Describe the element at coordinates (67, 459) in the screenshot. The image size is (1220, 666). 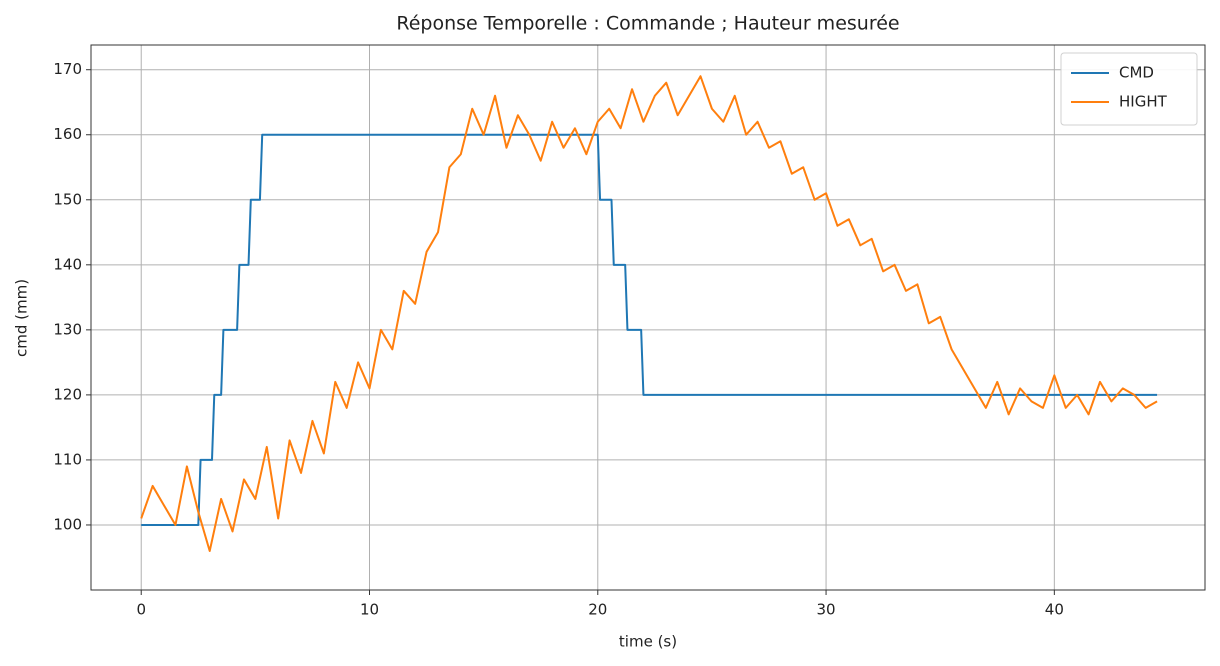
I see `y-tick-label: 110` at that location.